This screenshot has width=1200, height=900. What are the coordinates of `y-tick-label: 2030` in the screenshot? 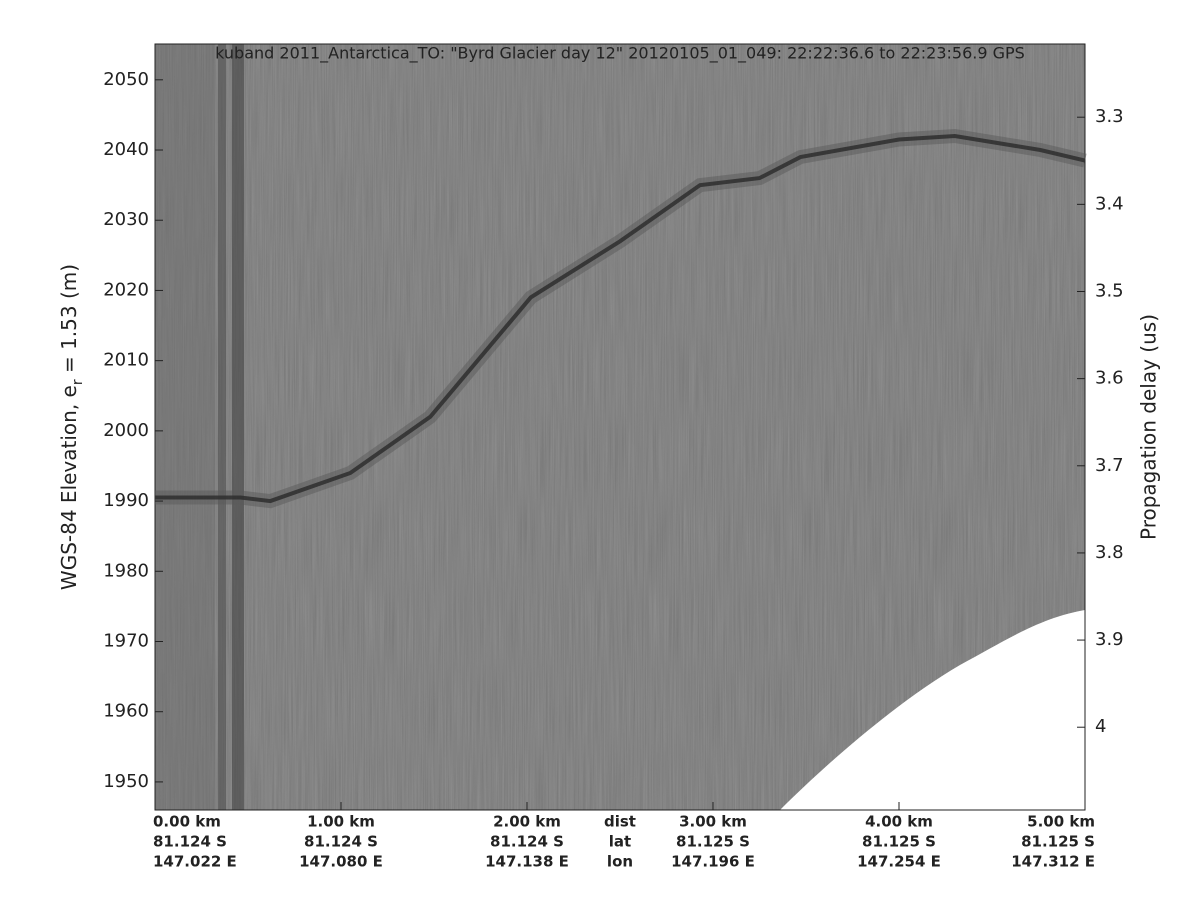 It's located at (126, 219).